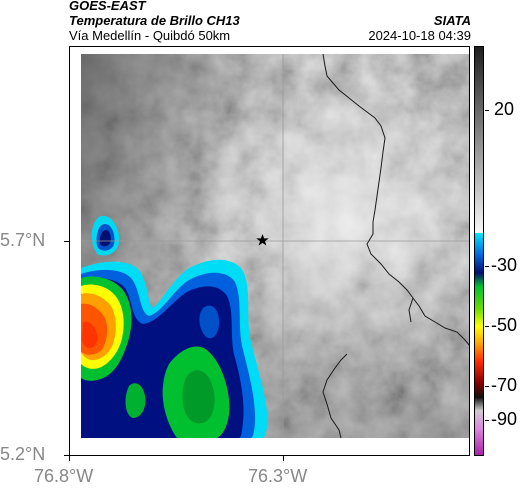 The height and width of the screenshot is (491, 526). I want to click on colorbar-label-minus90: -90, so click(504, 419).